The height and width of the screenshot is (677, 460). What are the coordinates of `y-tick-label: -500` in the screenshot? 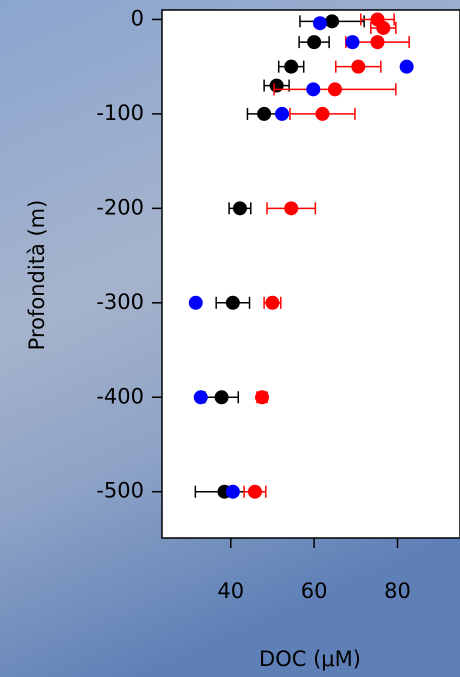 It's located at (120, 491).